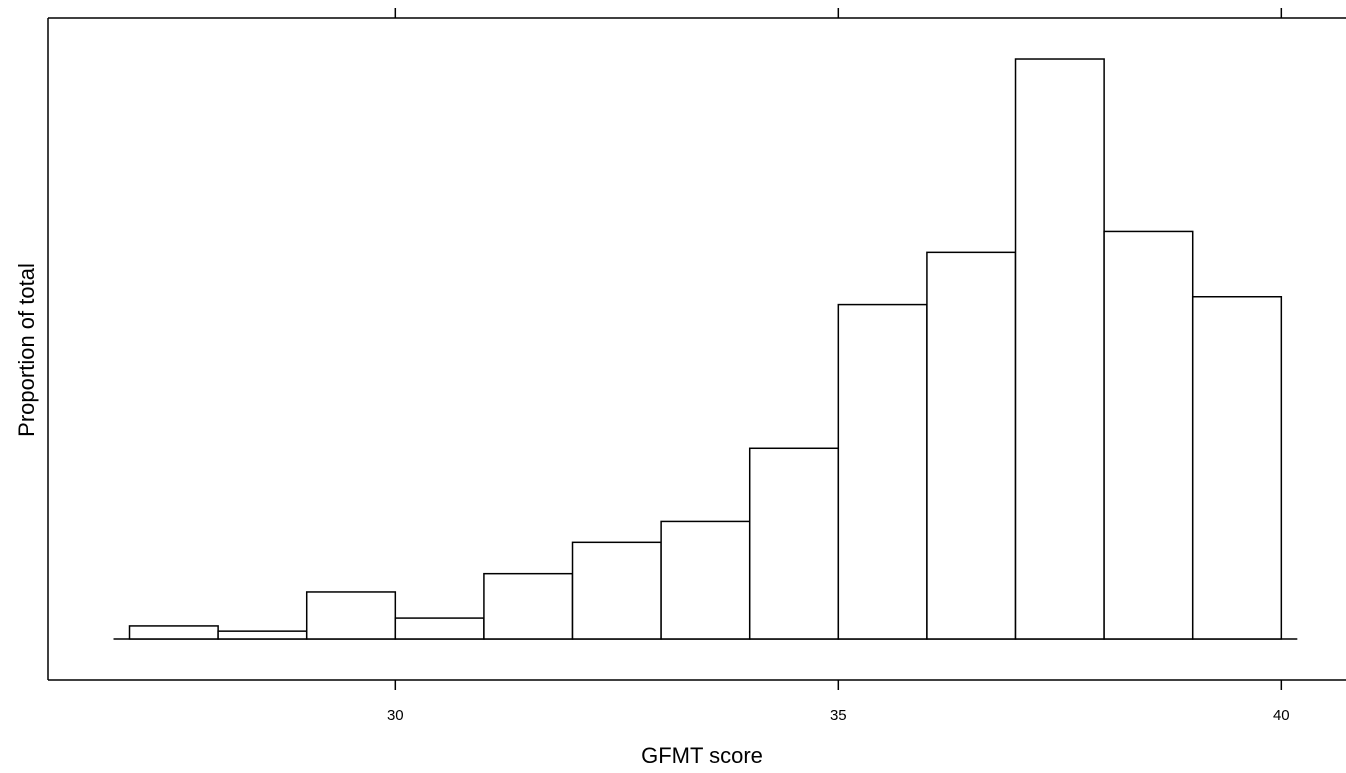  I want to click on x-tick-label: 35, so click(838, 715).